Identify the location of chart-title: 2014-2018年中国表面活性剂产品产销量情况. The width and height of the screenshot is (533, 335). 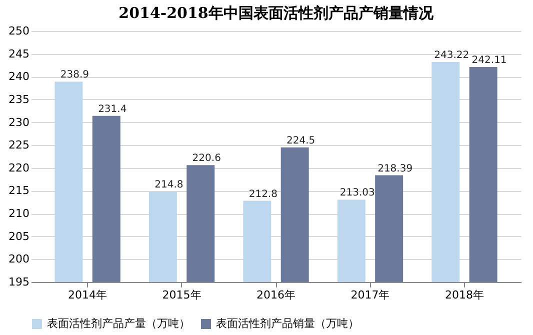
(276, 13).